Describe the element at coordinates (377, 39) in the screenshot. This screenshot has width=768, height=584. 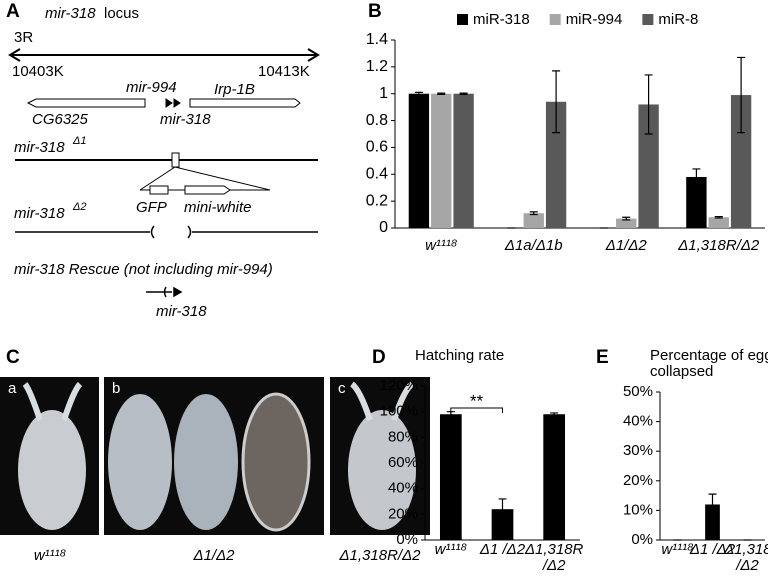
I see `y-tick-label: 1.4` at that location.